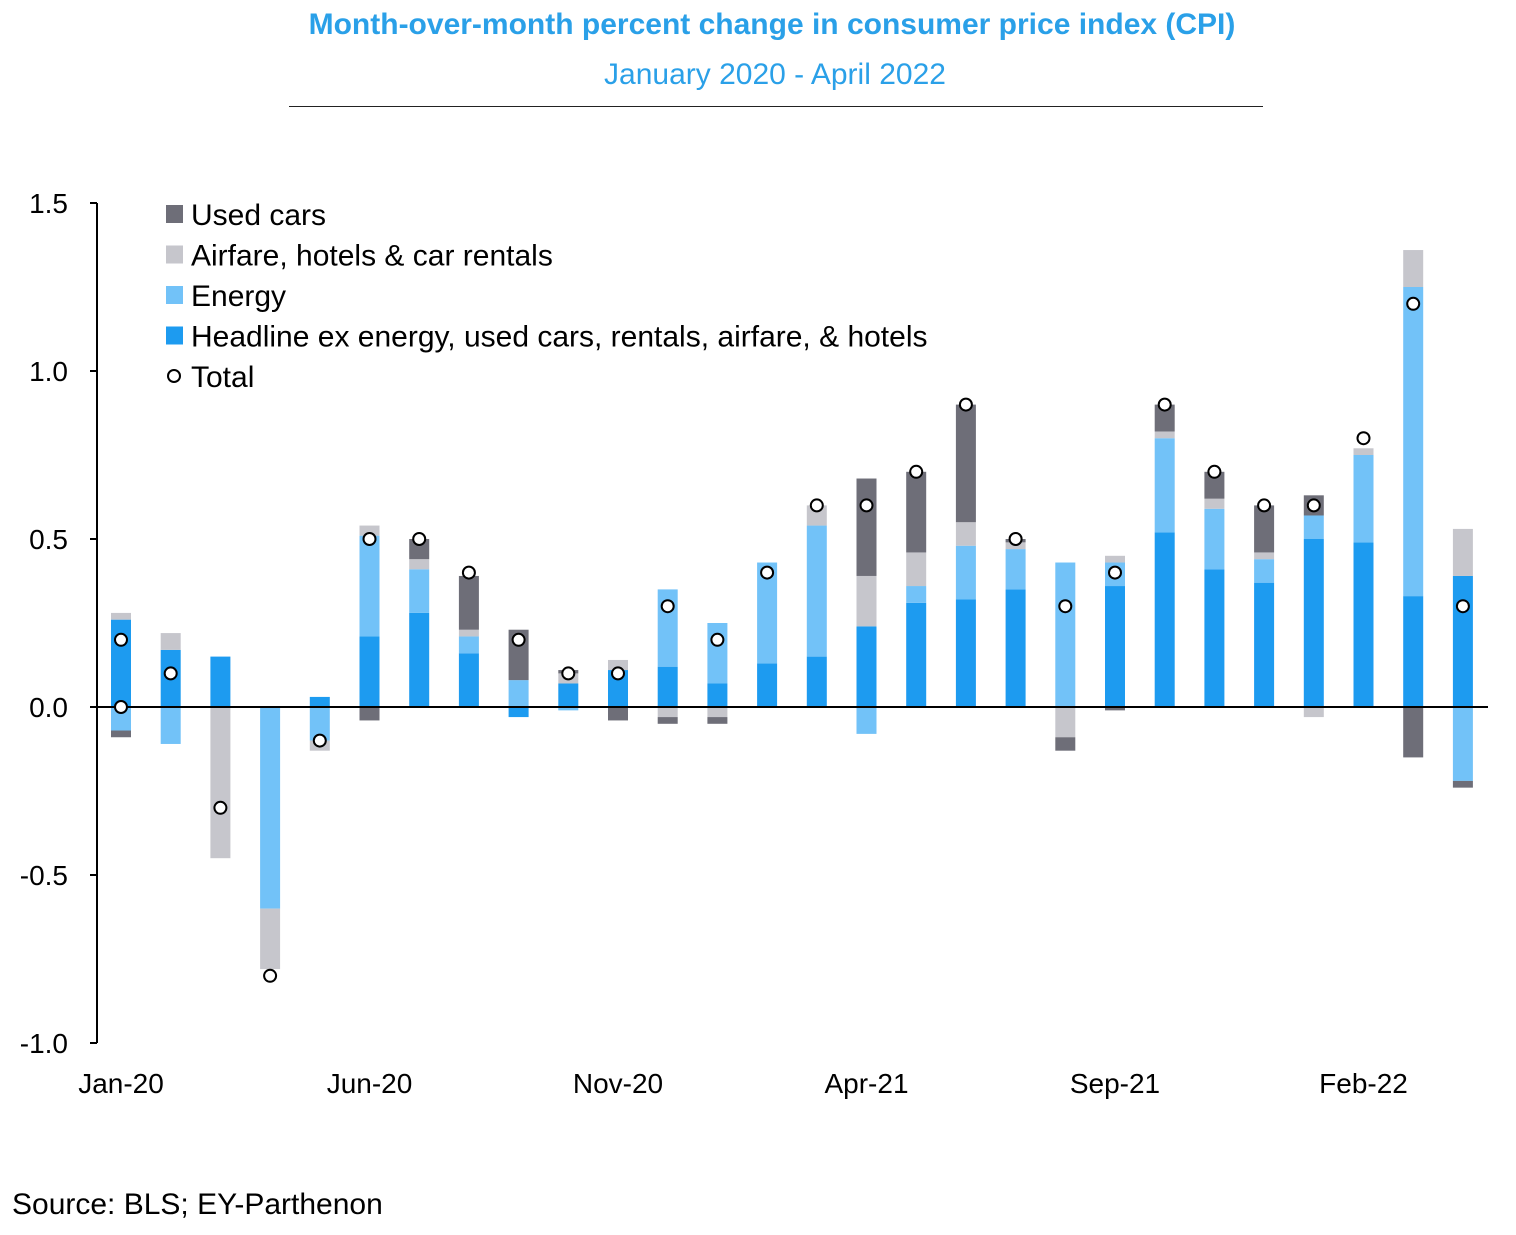  Describe the element at coordinates (370, 1083) in the screenshot. I see `x-tick-label: Jun-20` at that location.